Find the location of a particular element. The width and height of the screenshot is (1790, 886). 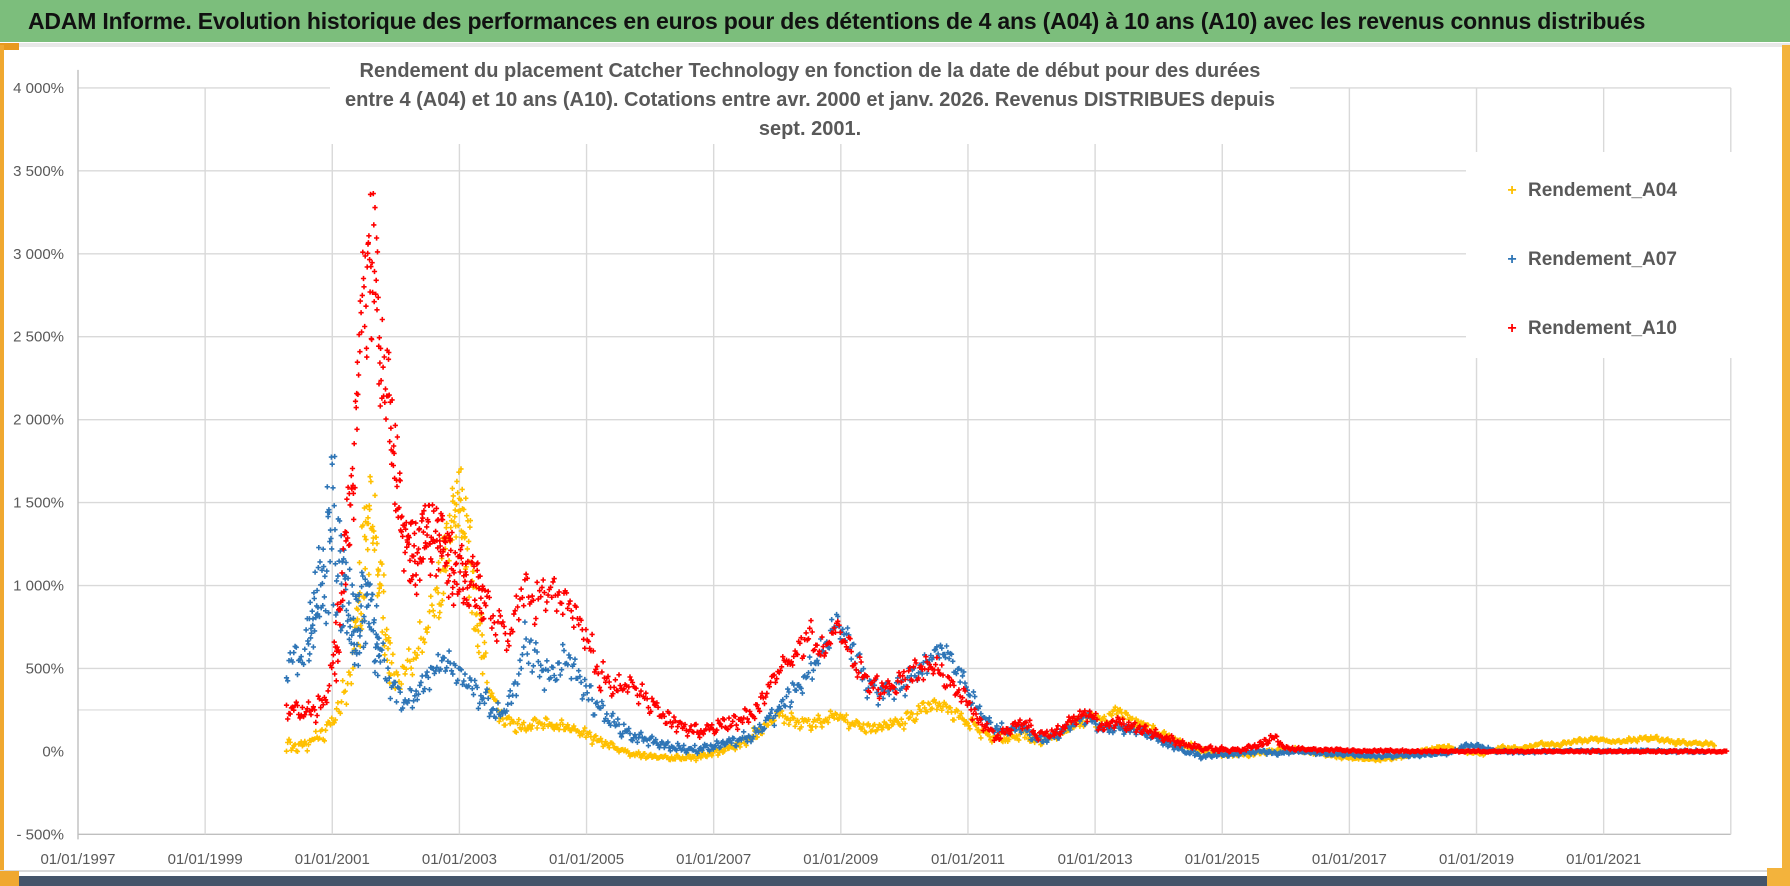

x-tick-label: 01/01/2009 is located at coordinates (840, 859).